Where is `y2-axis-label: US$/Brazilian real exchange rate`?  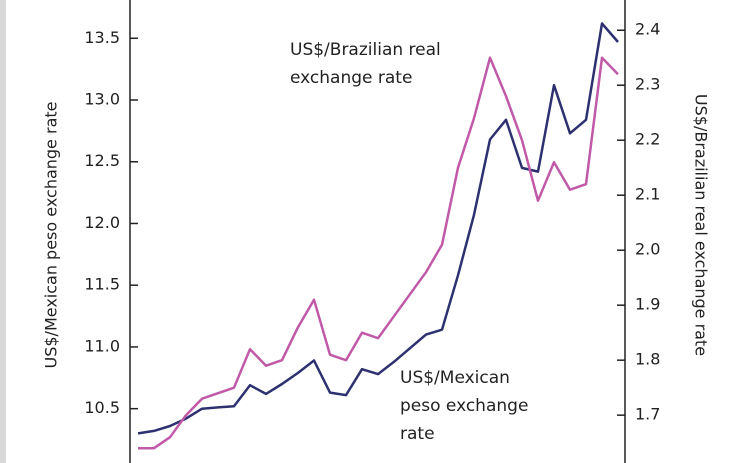 y2-axis-label: US$/Brazilian real exchange rate is located at coordinates (701, 225).